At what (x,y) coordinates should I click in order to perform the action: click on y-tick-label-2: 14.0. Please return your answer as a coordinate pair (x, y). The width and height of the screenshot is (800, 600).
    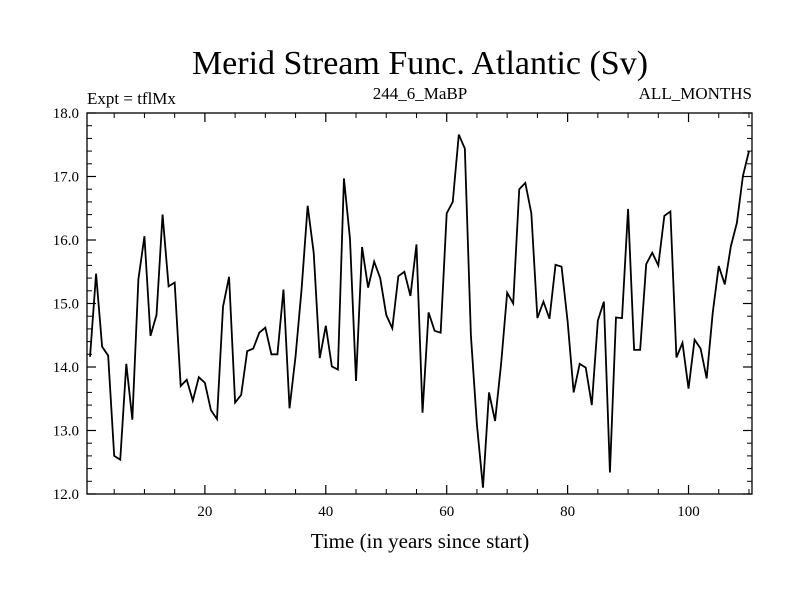
    Looking at the image, I should click on (66, 368).